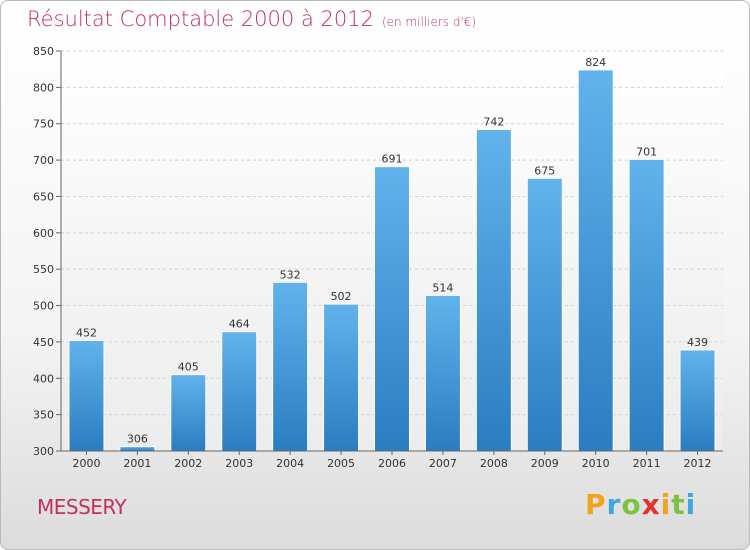  I want to click on bar-2005, so click(341, 377).